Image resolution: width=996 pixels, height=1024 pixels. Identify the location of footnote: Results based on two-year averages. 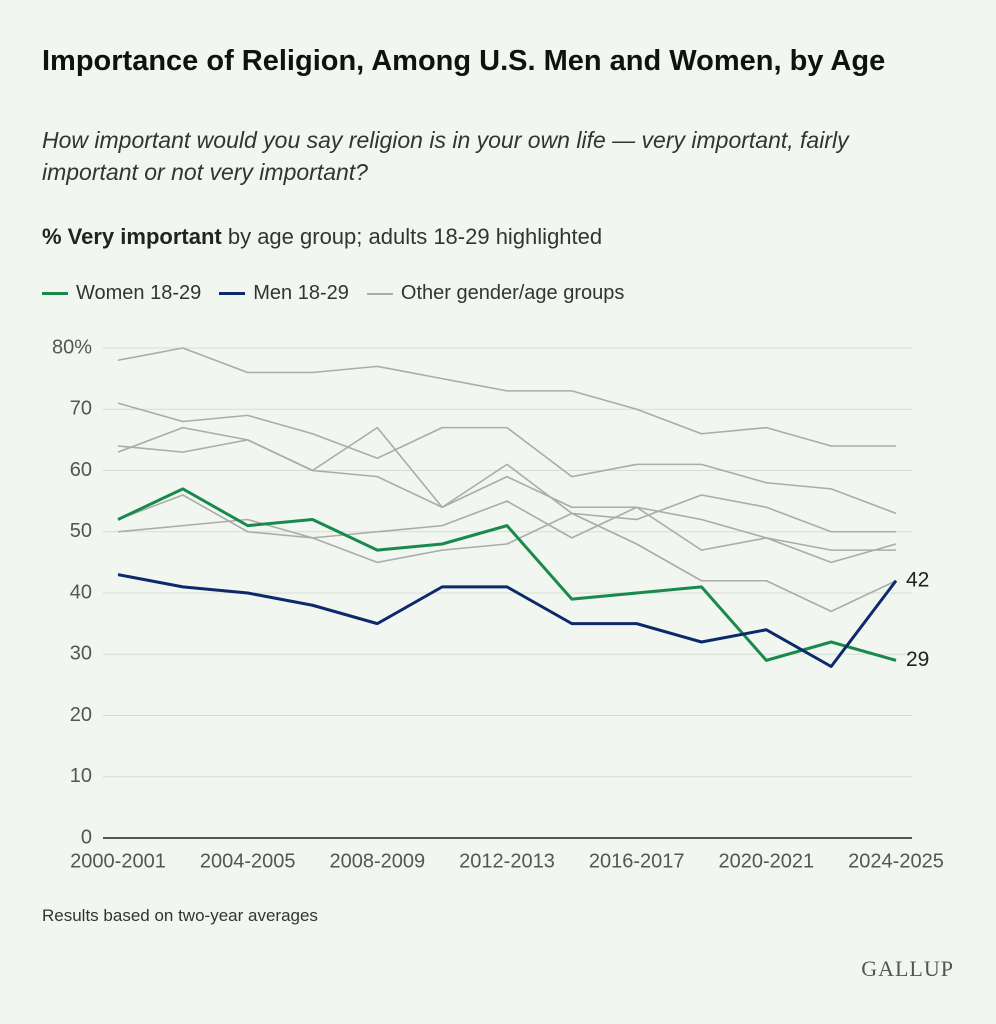
(180, 915).